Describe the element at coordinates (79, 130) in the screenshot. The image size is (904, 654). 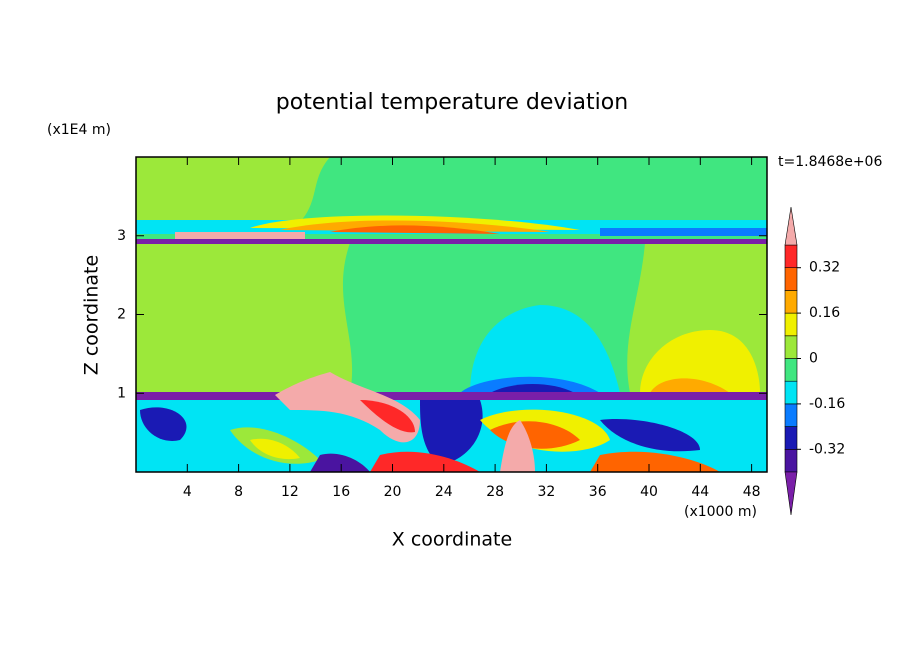
I see `y-unit: (x1E4 m)` at that location.